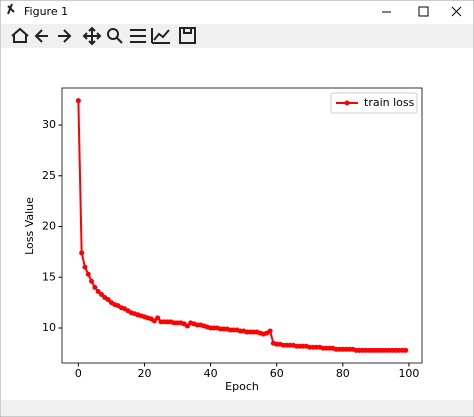  Describe the element at coordinates (11, 9) in the screenshot. I see `app-icon` at that location.